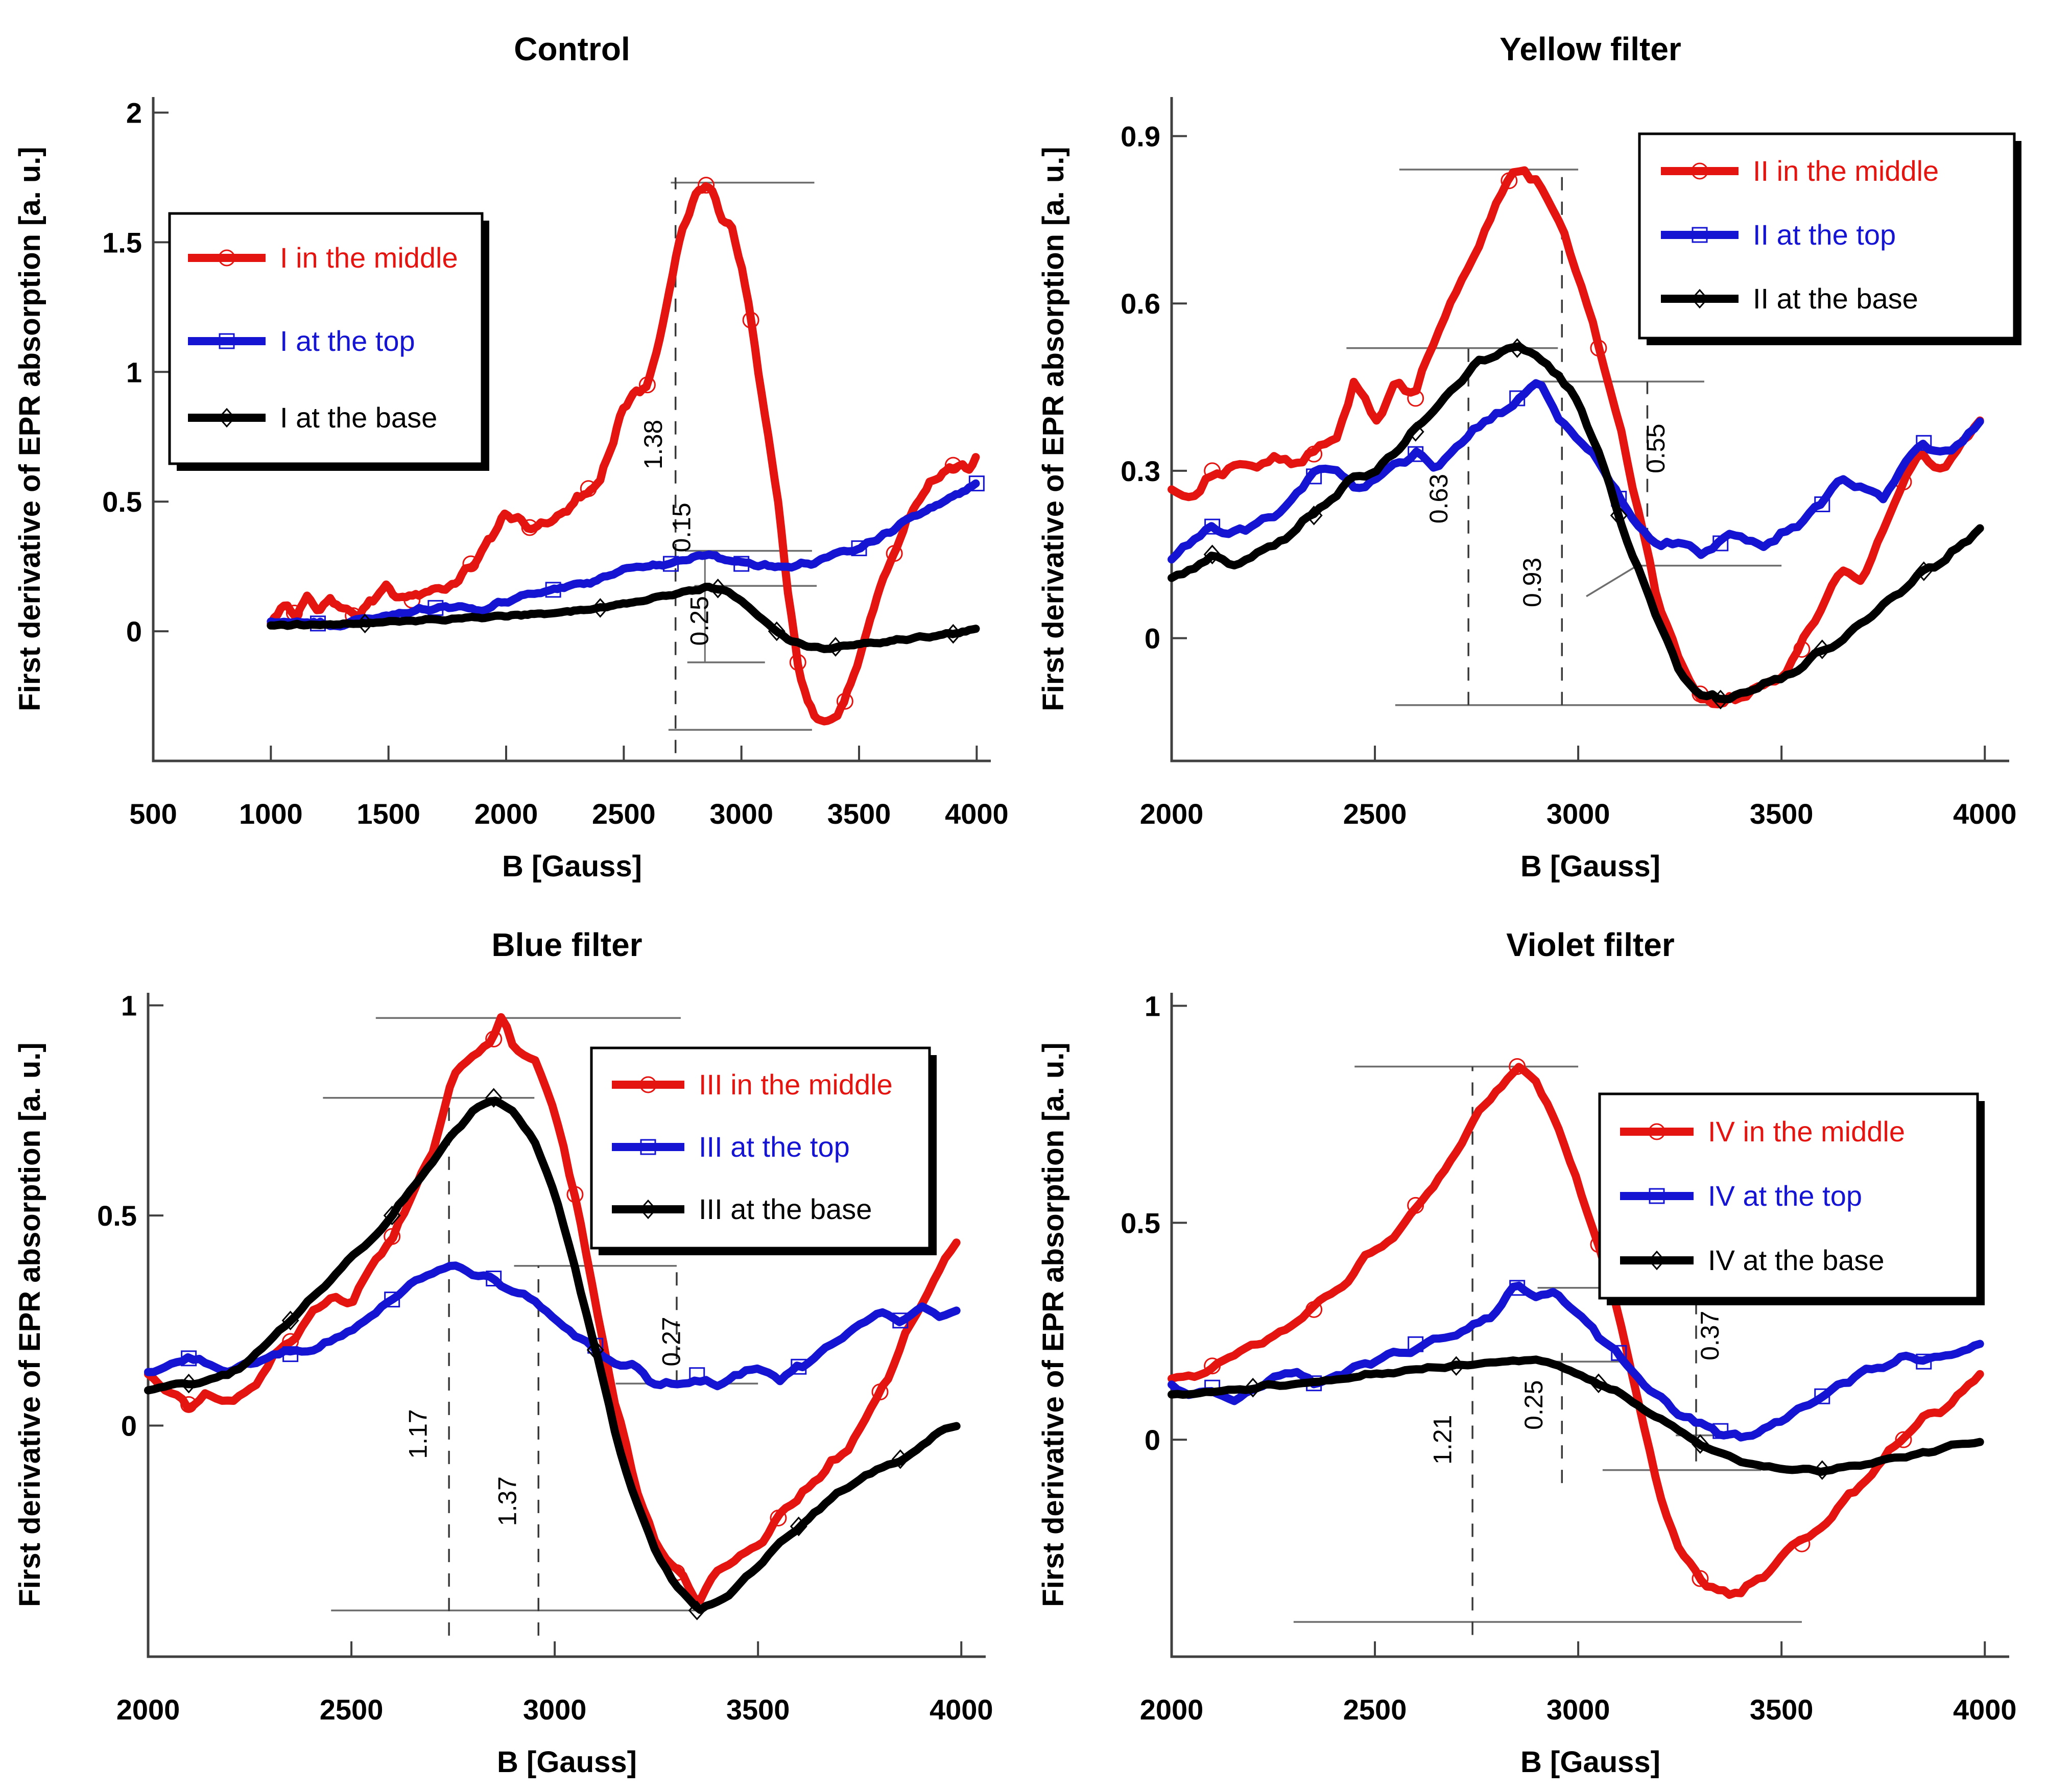 Image resolution: width=2047 pixels, height=1792 pixels. I want to click on legend-label: III in the middle, so click(796, 1084).